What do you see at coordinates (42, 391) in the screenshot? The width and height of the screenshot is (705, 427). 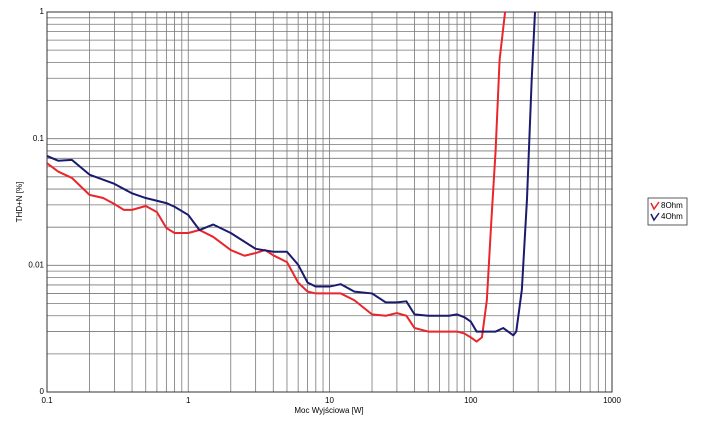 I see `y-tick-label: 0` at bounding box center [42, 391].